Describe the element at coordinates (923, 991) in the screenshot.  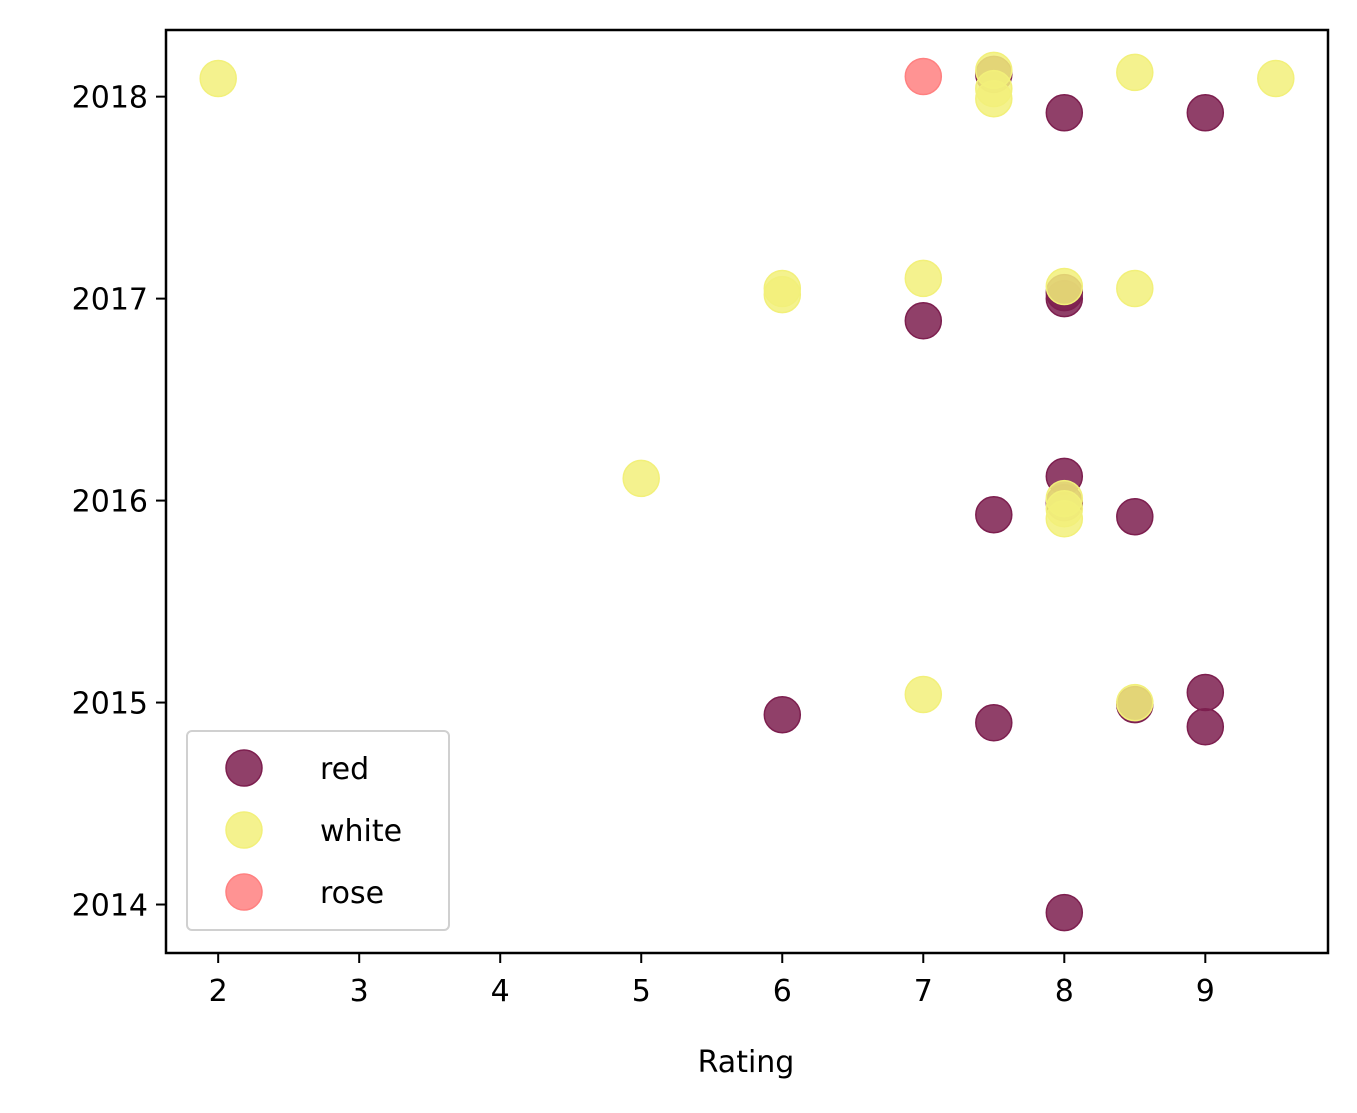
I see `x-tick-label: 7` at that location.